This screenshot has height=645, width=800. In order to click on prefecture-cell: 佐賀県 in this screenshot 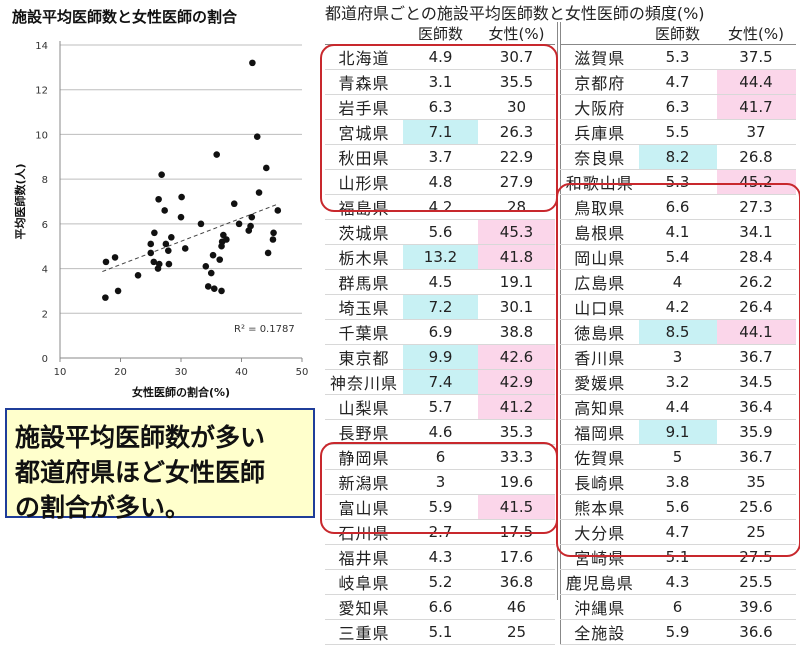, I will do `click(599, 457)`.